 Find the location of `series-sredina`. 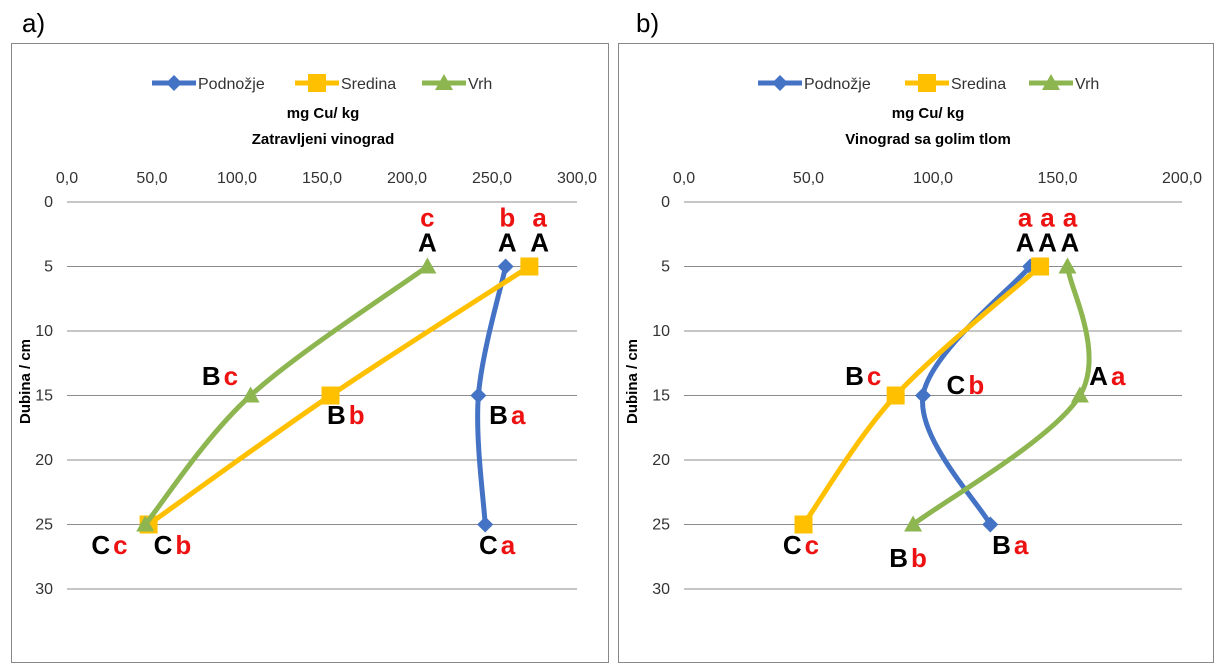

series-sredina is located at coordinates (922, 395).